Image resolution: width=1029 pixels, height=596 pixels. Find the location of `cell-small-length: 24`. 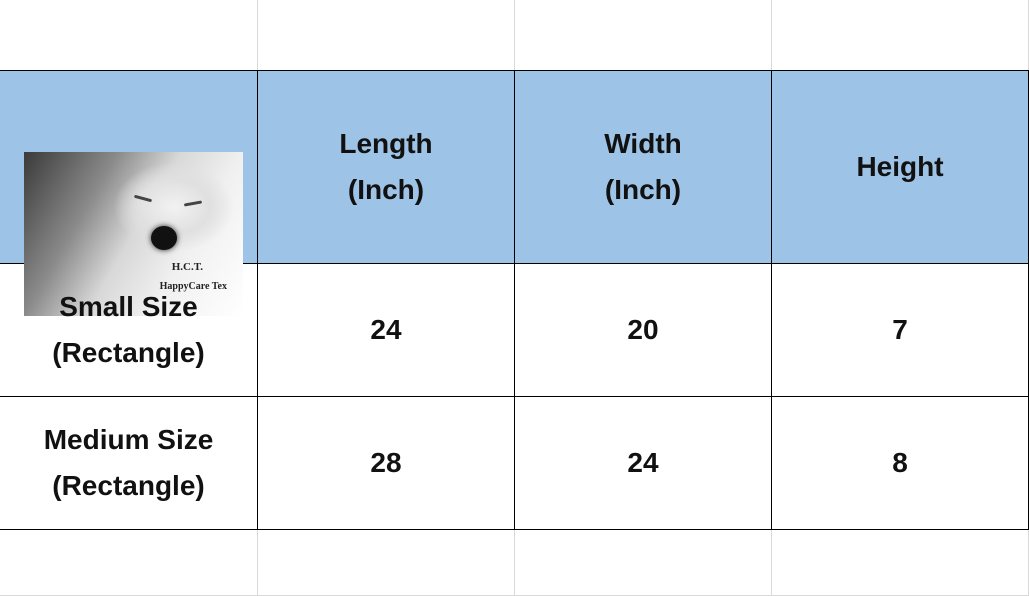

cell-small-length: 24 is located at coordinates (386, 330).